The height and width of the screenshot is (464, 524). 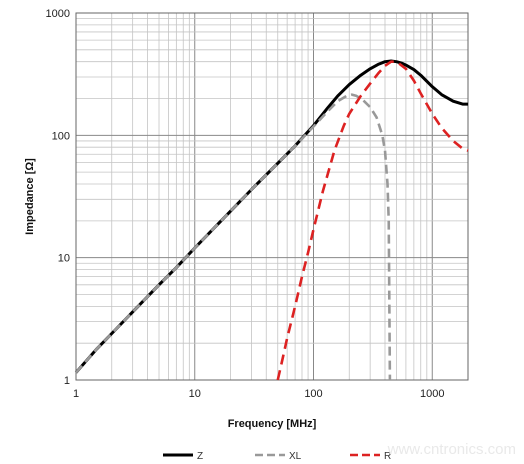 I want to click on x-tick-label: 1000, so click(x=432, y=394).